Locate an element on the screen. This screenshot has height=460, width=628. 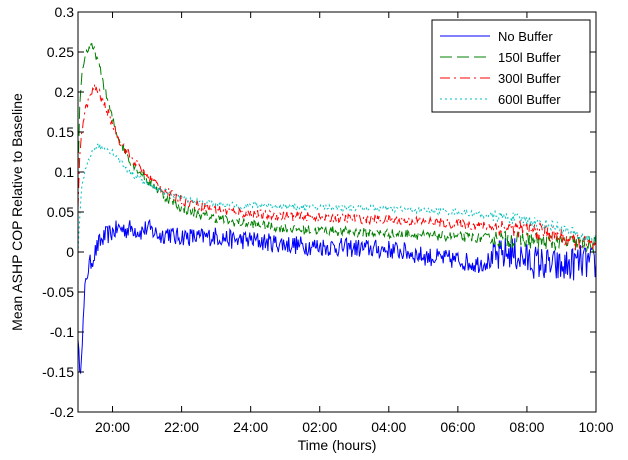
legend-box is located at coordinates (511, 66).